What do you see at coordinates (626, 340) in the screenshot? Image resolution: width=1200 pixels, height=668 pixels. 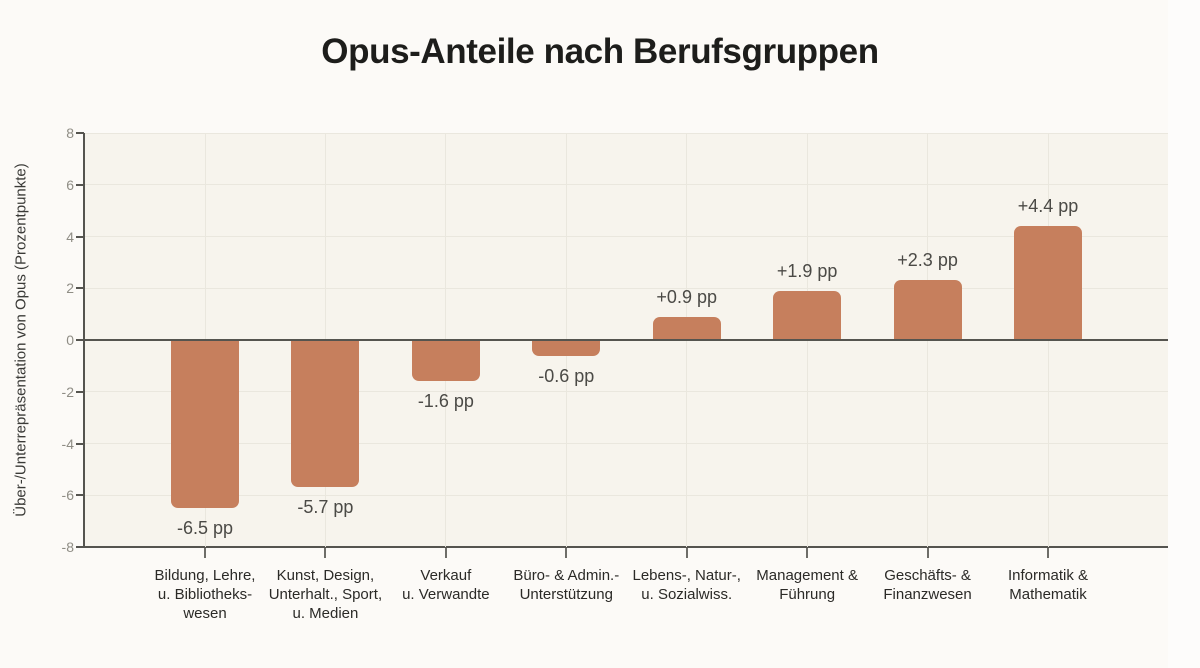 I see `zero-baseline` at bounding box center [626, 340].